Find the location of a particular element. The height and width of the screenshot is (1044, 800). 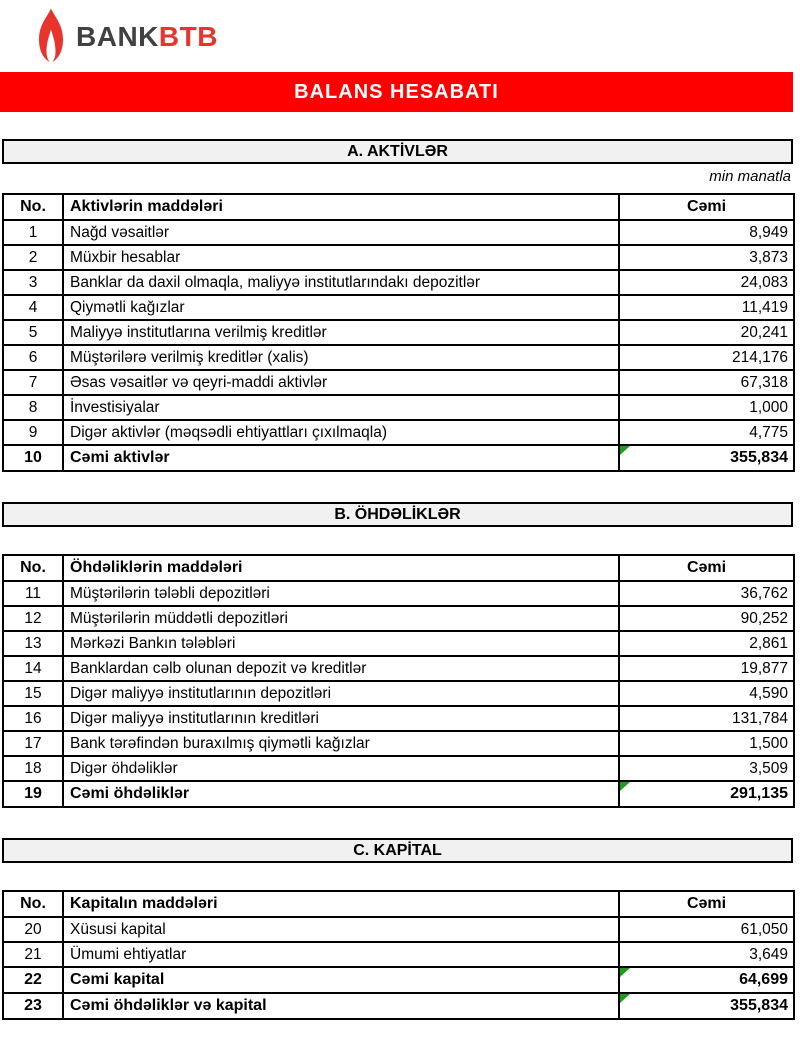

row-value-cell: 19,877 is located at coordinates (706, 668).